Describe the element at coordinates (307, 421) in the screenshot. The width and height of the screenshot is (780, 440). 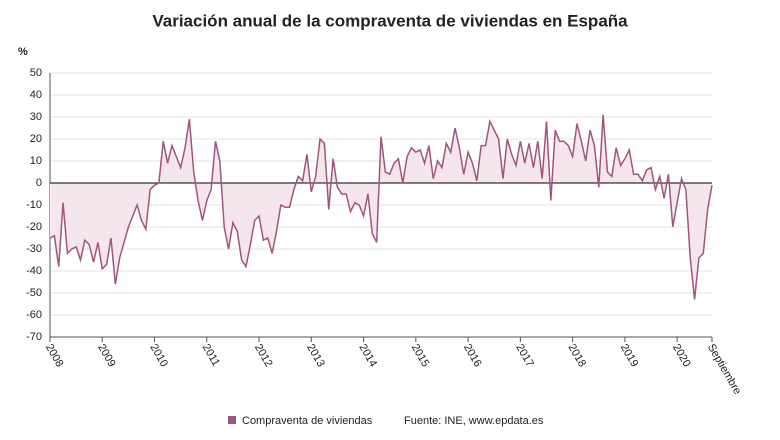
I see `legend-label: Compraventa de viviendas` at that location.